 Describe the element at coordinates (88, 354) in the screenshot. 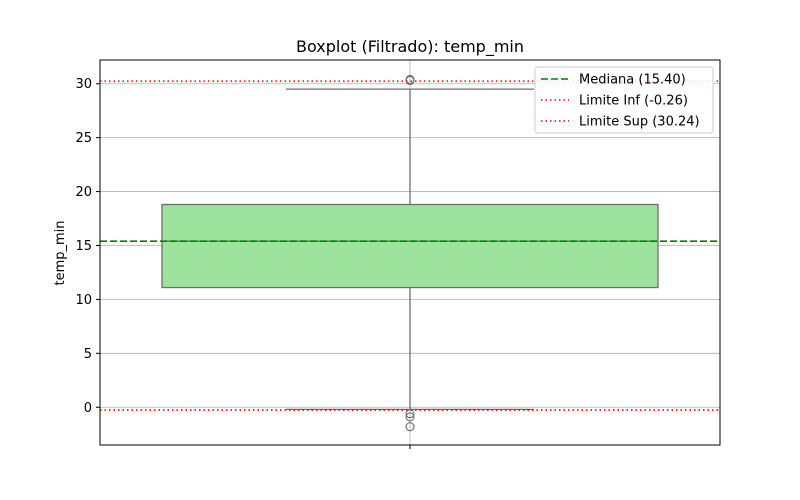

I see `y-tick-label: 5` at that location.